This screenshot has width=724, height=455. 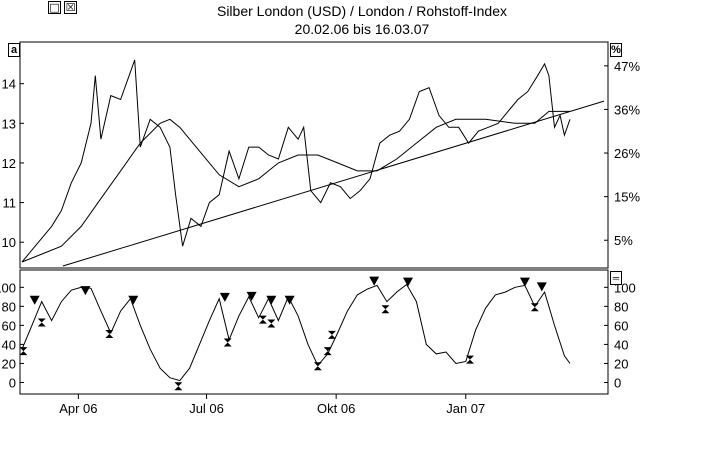 I want to click on indicator-right-tick-label: 0, so click(x=617, y=382).